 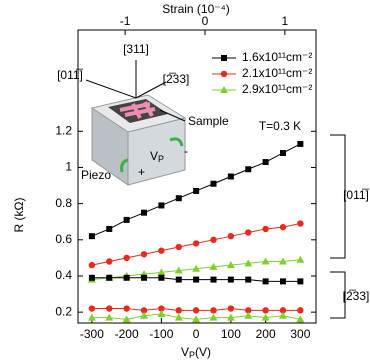 What do you see at coordinates (196, 334) in the screenshot?
I see `x-tick-label: 0` at bounding box center [196, 334].